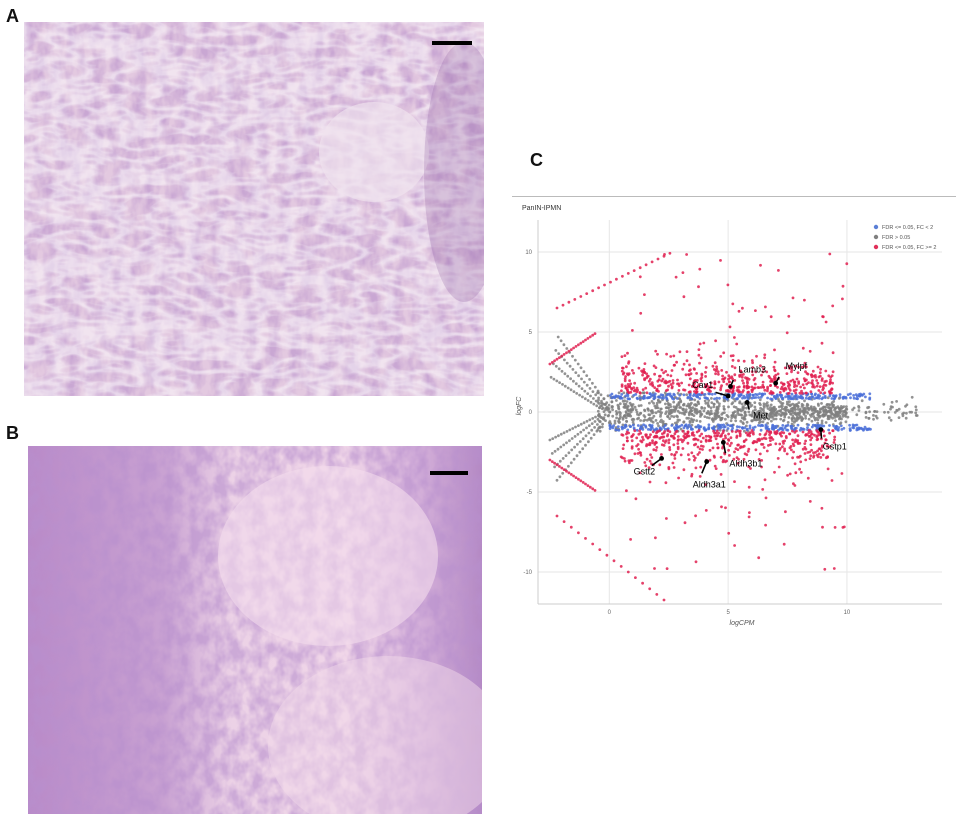 This screenshot has height=816, width=956. I want to click on legend-label: FDR > 0.05, so click(896, 238).